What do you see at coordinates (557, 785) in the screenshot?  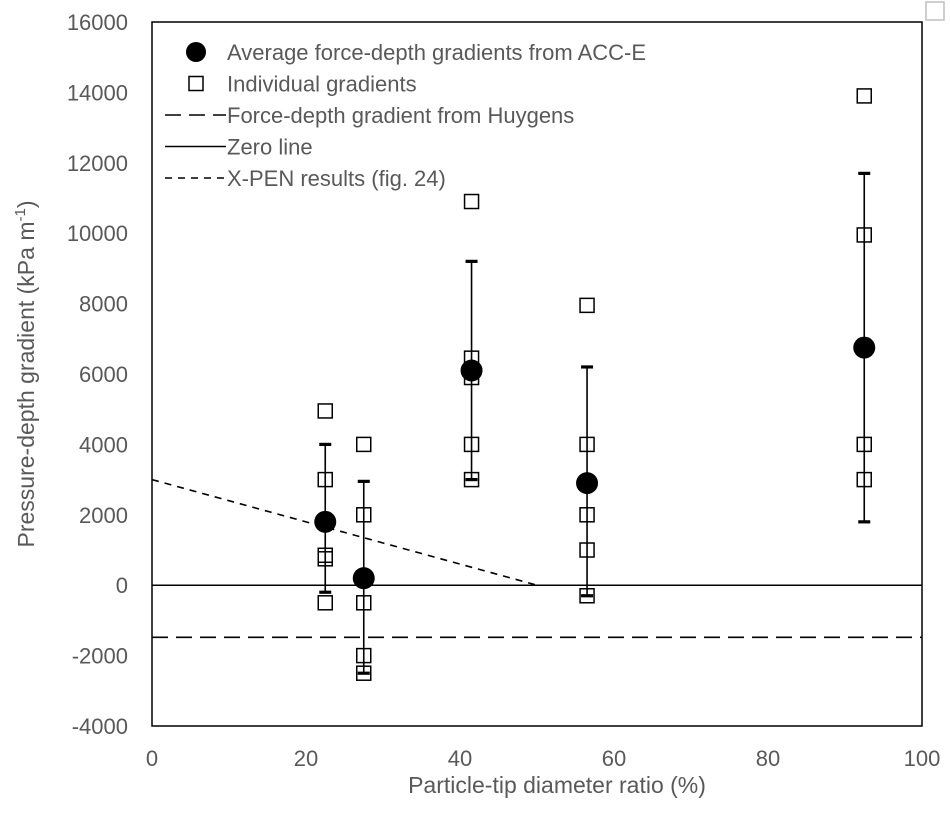 I see `x-axis-title: Particle-tip diameter ratio (%)` at bounding box center [557, 785].